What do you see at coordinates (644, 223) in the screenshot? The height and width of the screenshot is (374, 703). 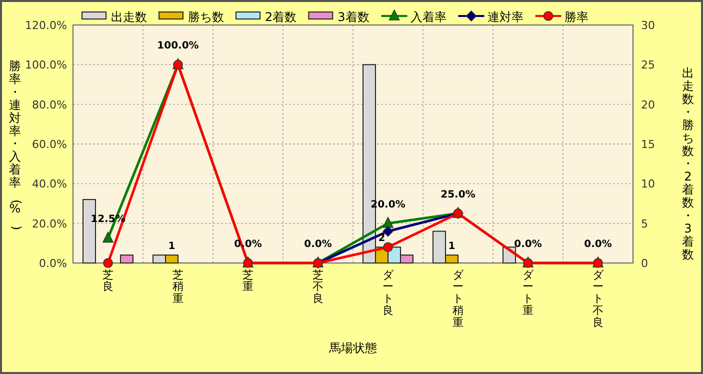 I see `y2-tick-label: 5` at bounding box center [644, 223].